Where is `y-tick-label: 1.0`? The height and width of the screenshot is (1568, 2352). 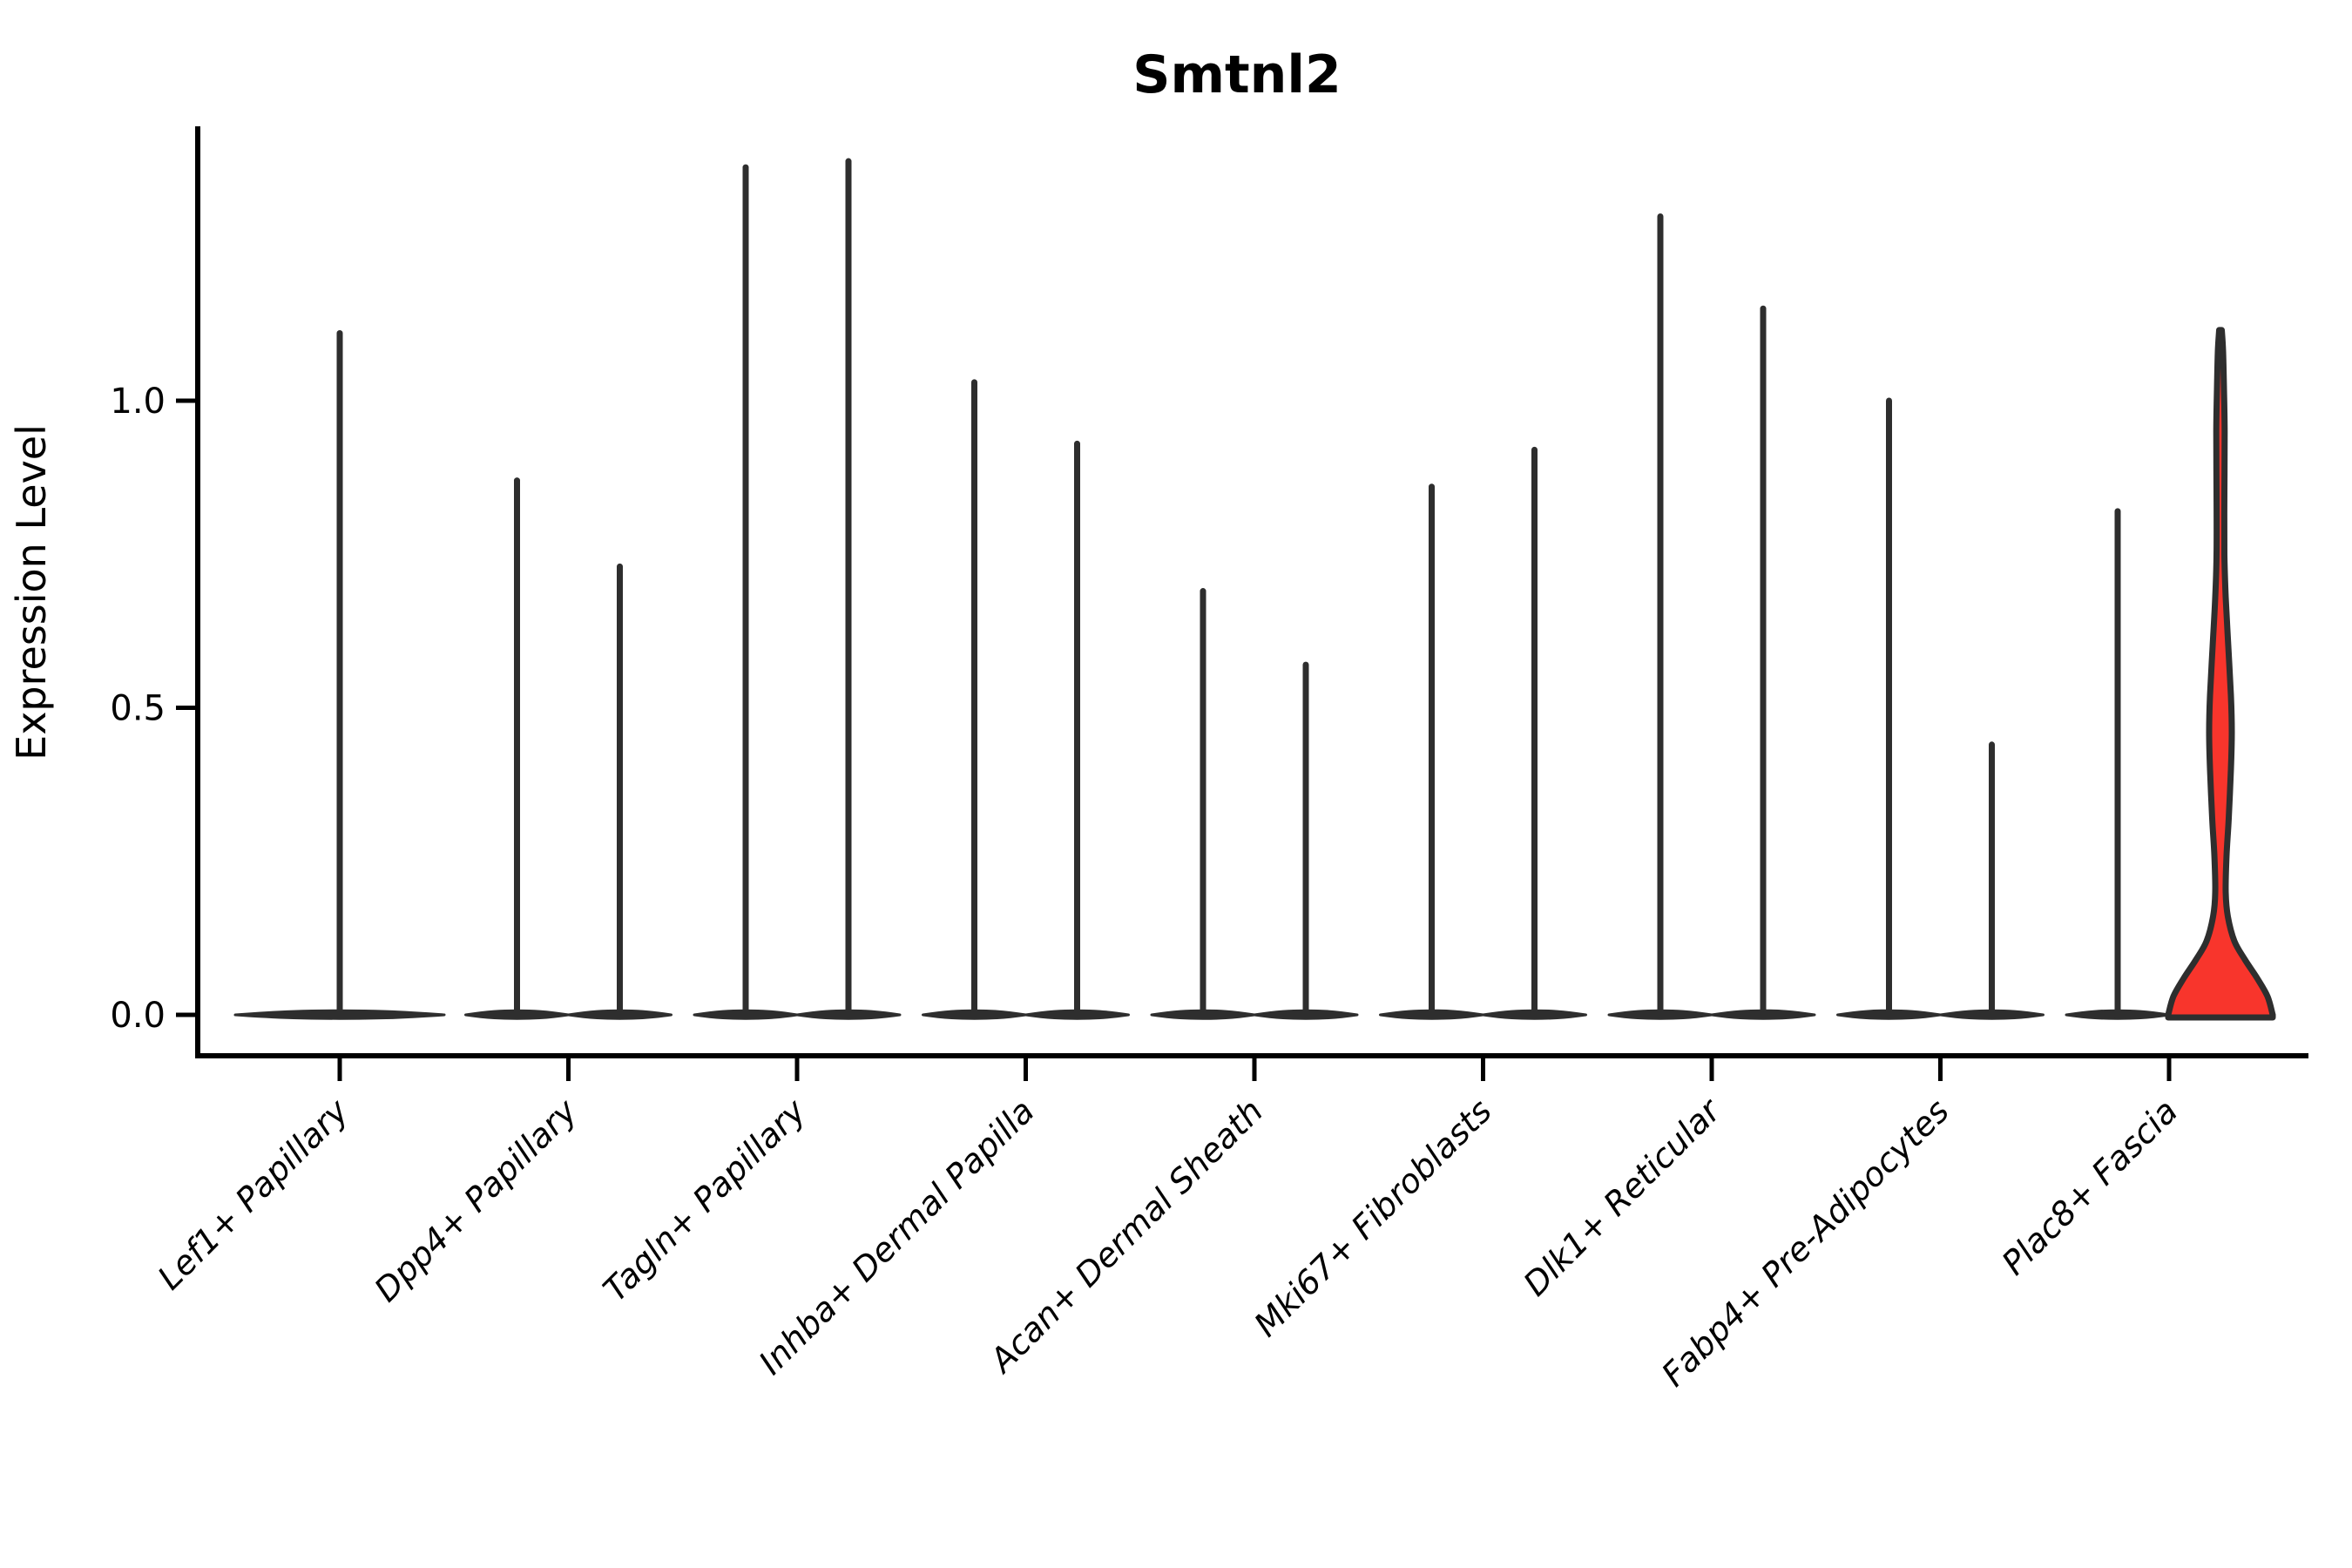 y-tick-label: 1.0 is located at coordinates (138, 402).